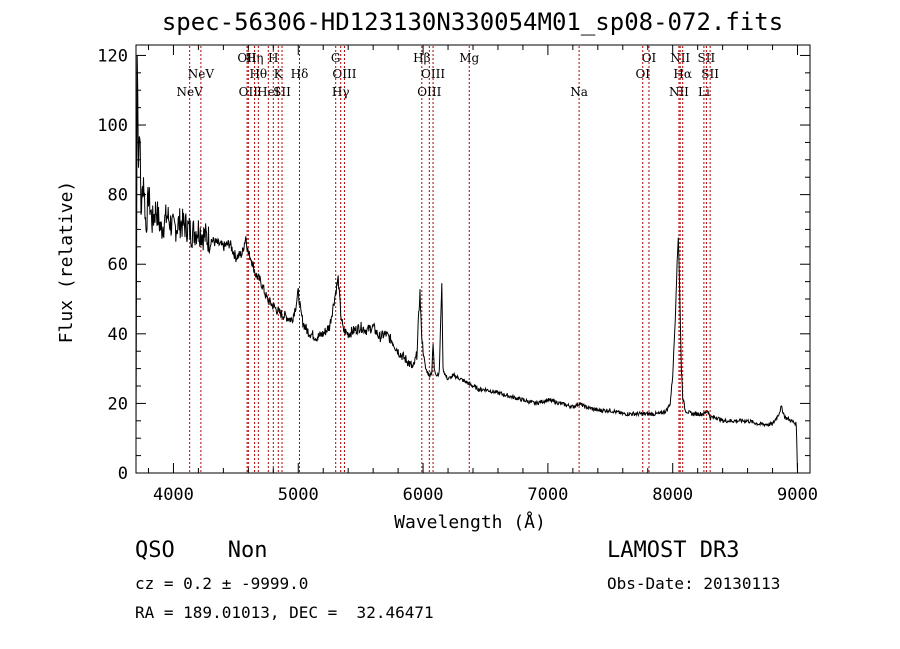 This screenshot has width=900, height=649. I want to click on x-tick-label: 4000, so click(173, 495).